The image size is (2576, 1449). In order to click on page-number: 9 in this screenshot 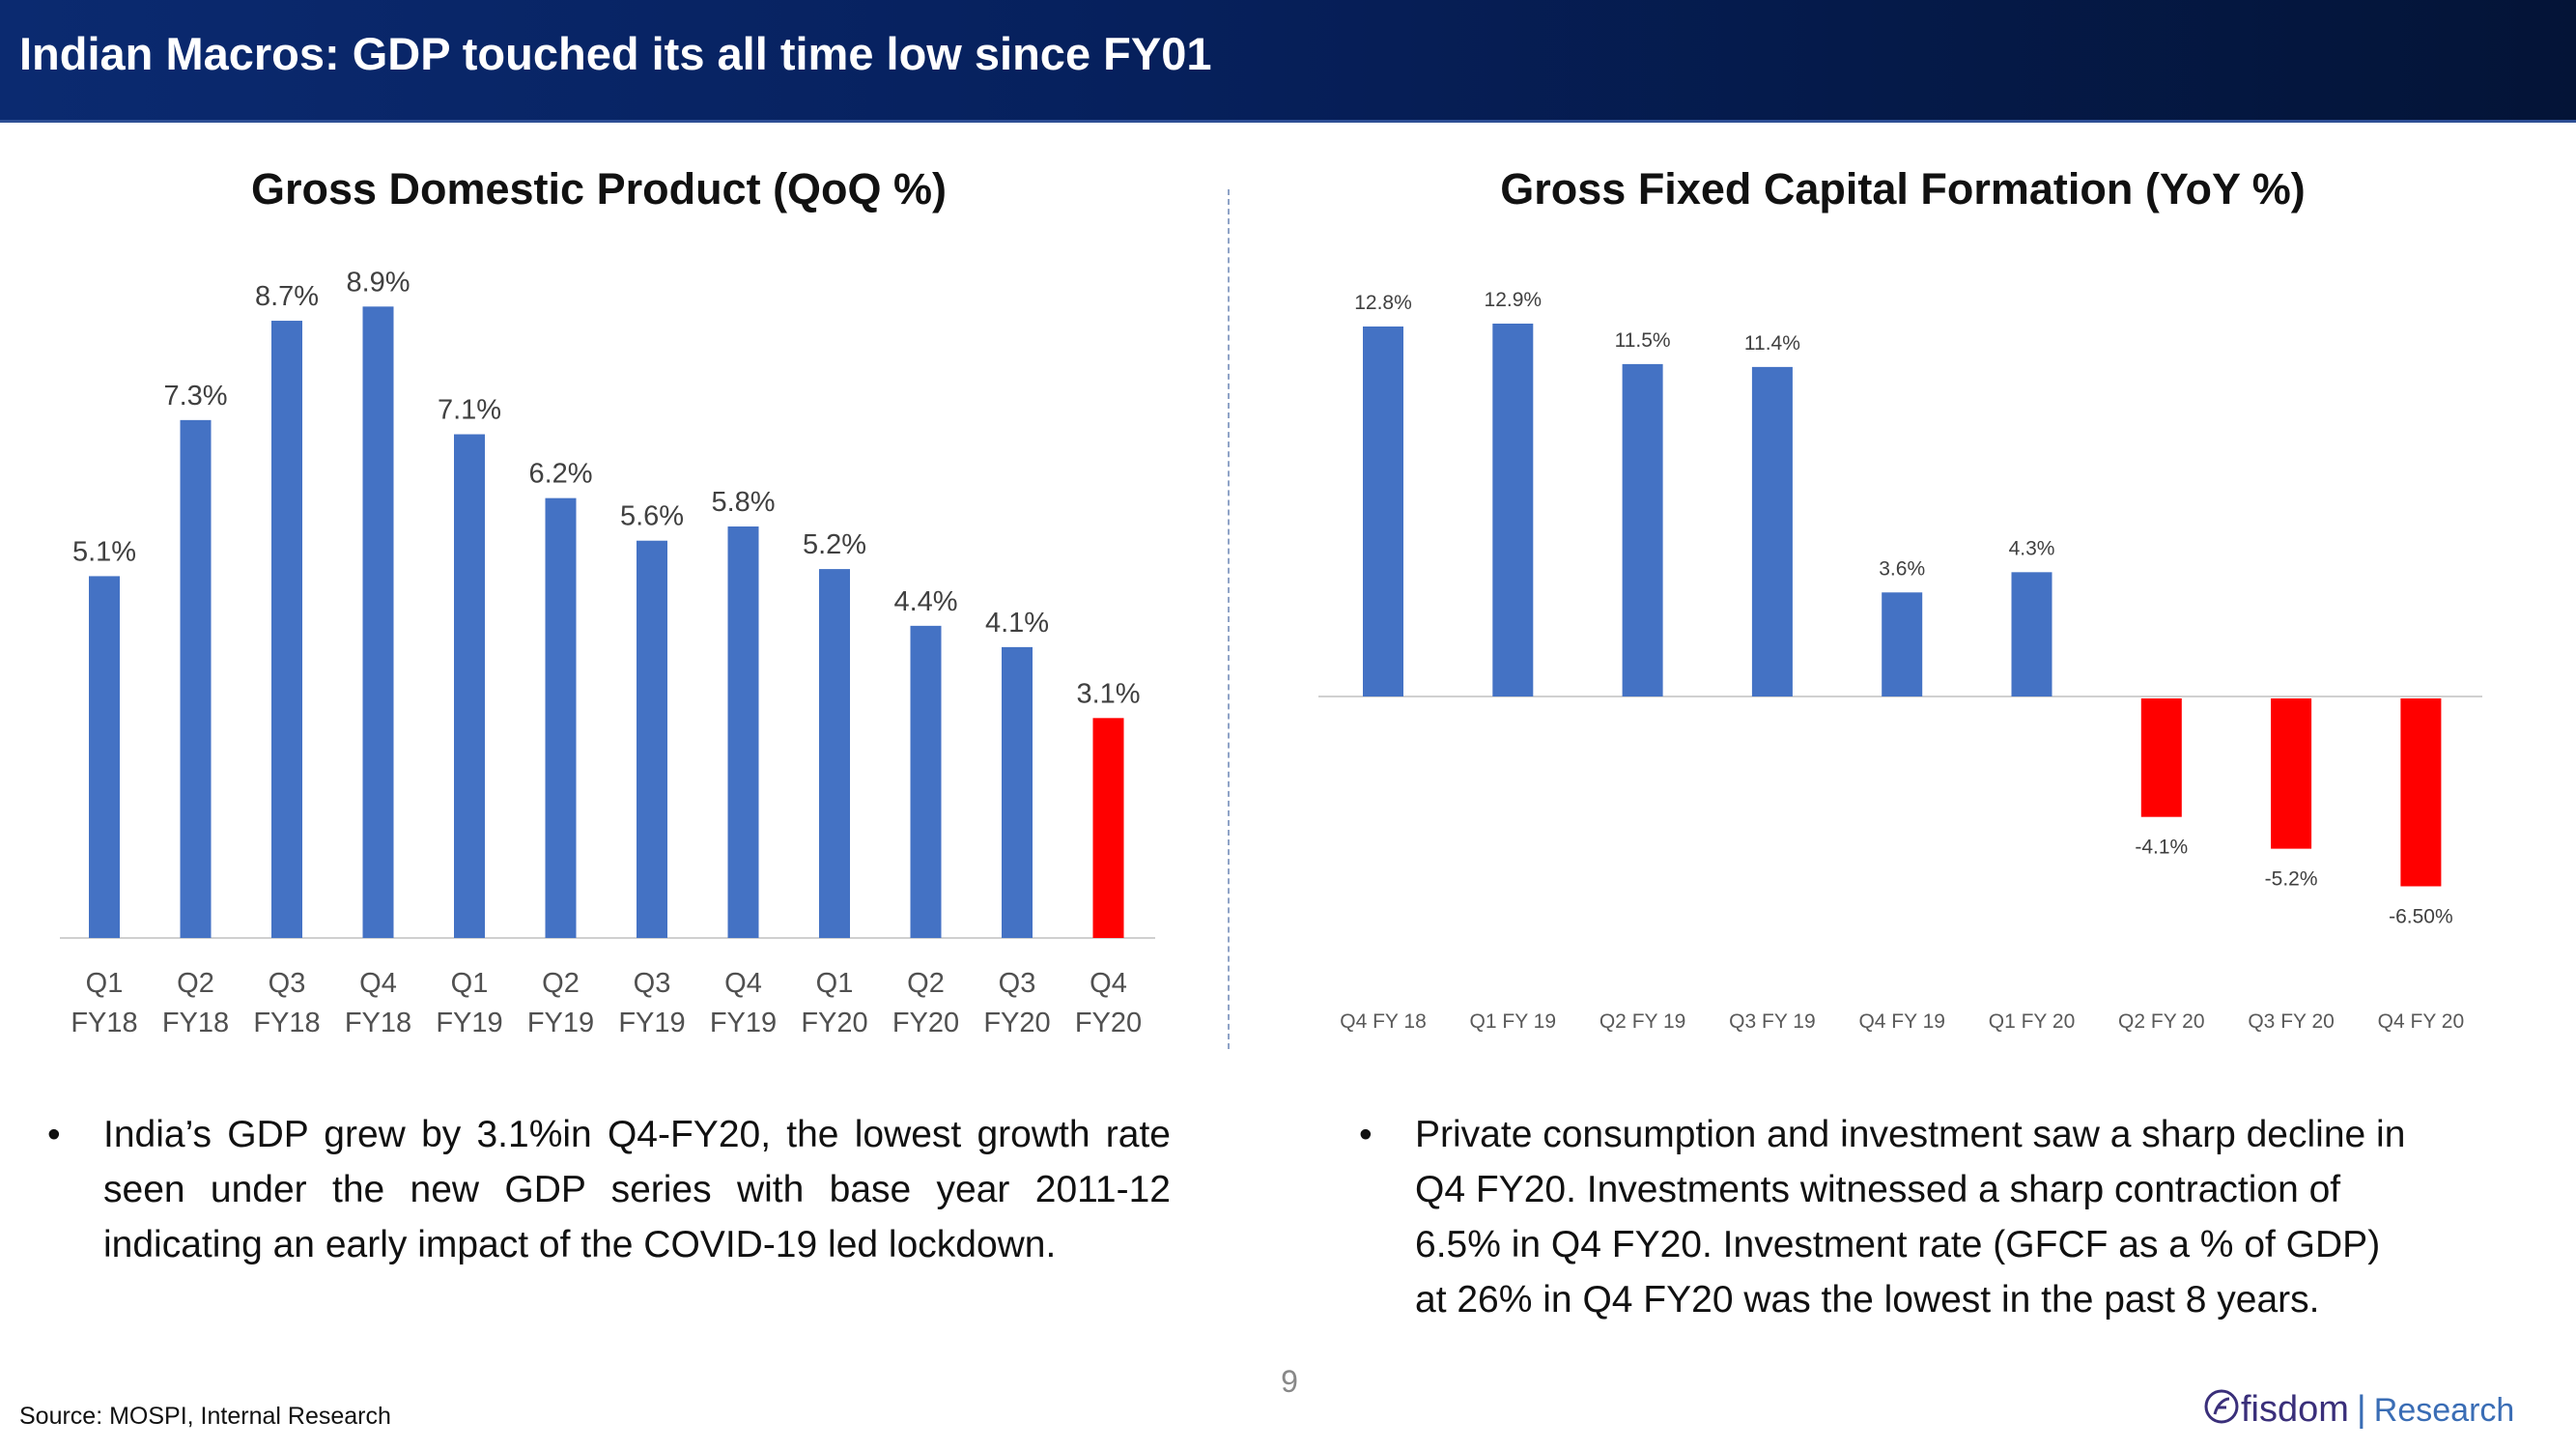, I will do `click(1289, 1381)`.